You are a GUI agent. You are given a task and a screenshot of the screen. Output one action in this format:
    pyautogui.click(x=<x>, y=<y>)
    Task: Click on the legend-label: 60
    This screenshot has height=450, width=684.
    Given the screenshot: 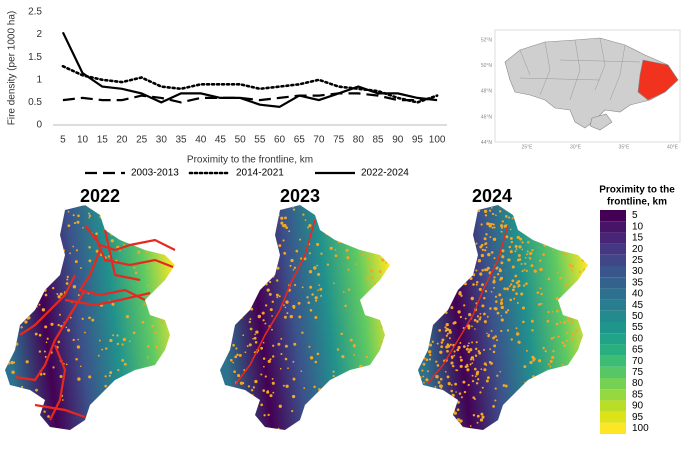 What is the action you would take?
    pyautogui.click(x=638, y=338)
    